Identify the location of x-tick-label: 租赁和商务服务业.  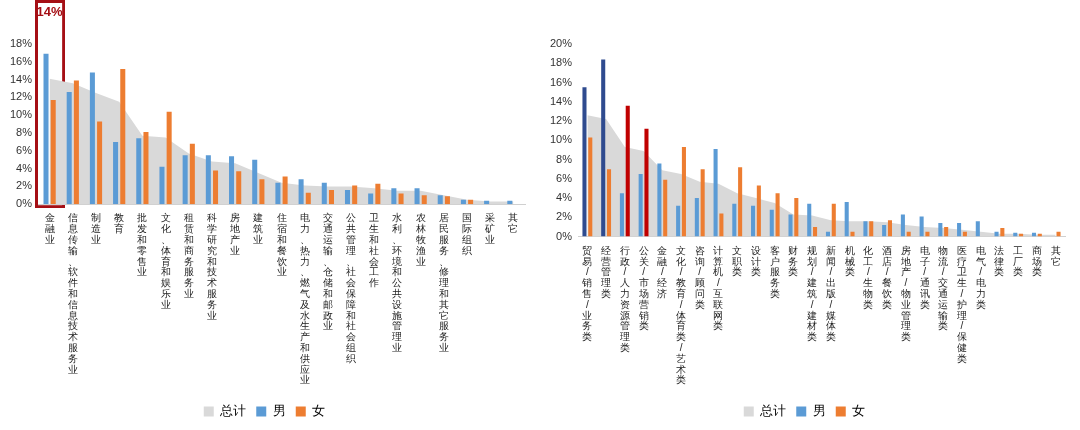
(188, 255).